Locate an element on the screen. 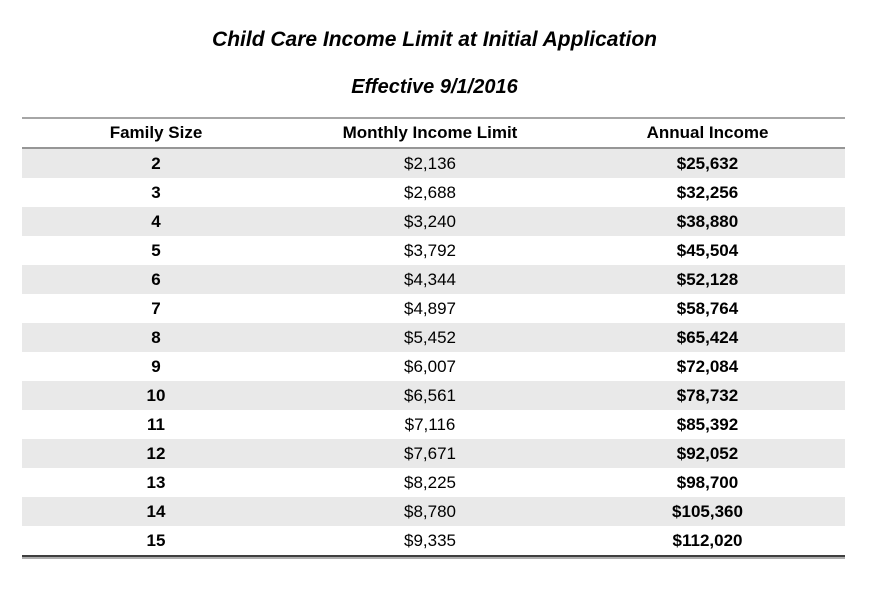  family-size-cell: 15 is located at coordinates (156, 540).